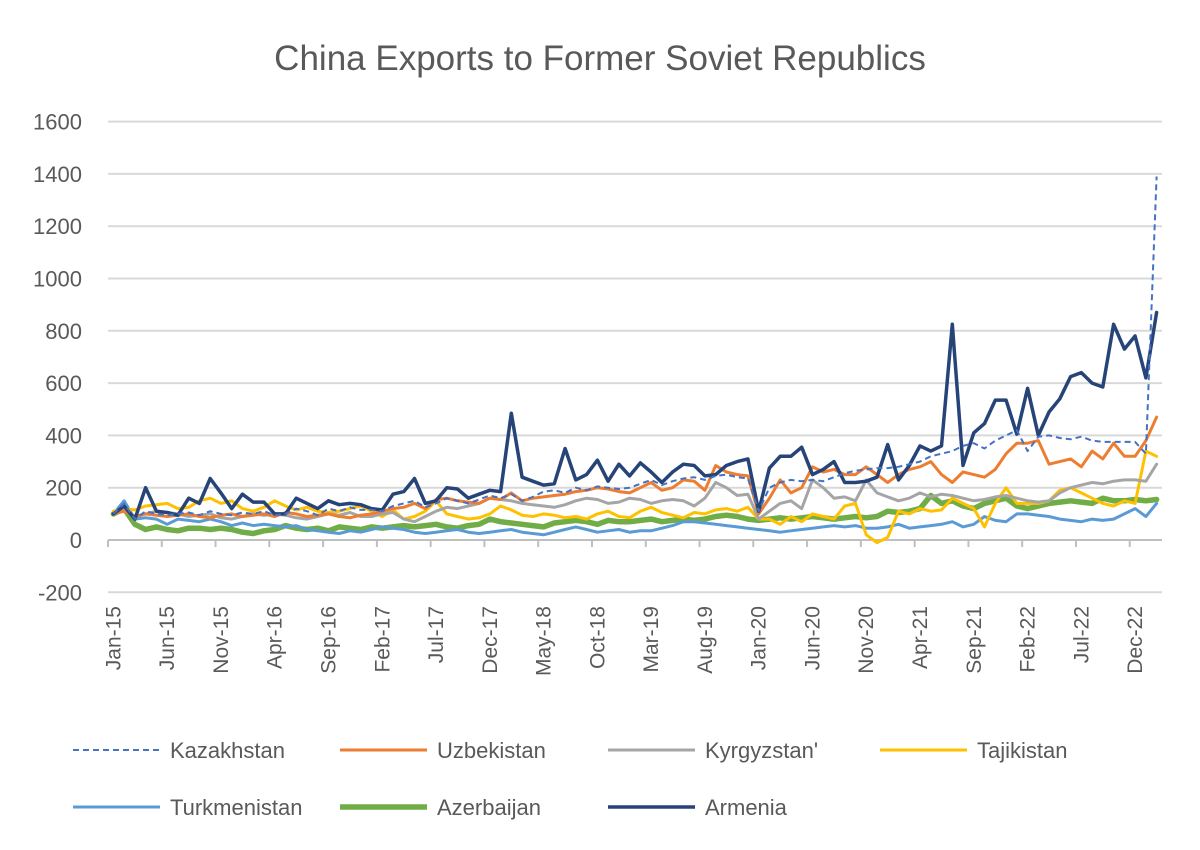 The height and width of the screenshot is (850, 1200). Describe the element at coordinates (635, 493) in the screenshot. I see `series-line-kyrgyzstan` at that location.